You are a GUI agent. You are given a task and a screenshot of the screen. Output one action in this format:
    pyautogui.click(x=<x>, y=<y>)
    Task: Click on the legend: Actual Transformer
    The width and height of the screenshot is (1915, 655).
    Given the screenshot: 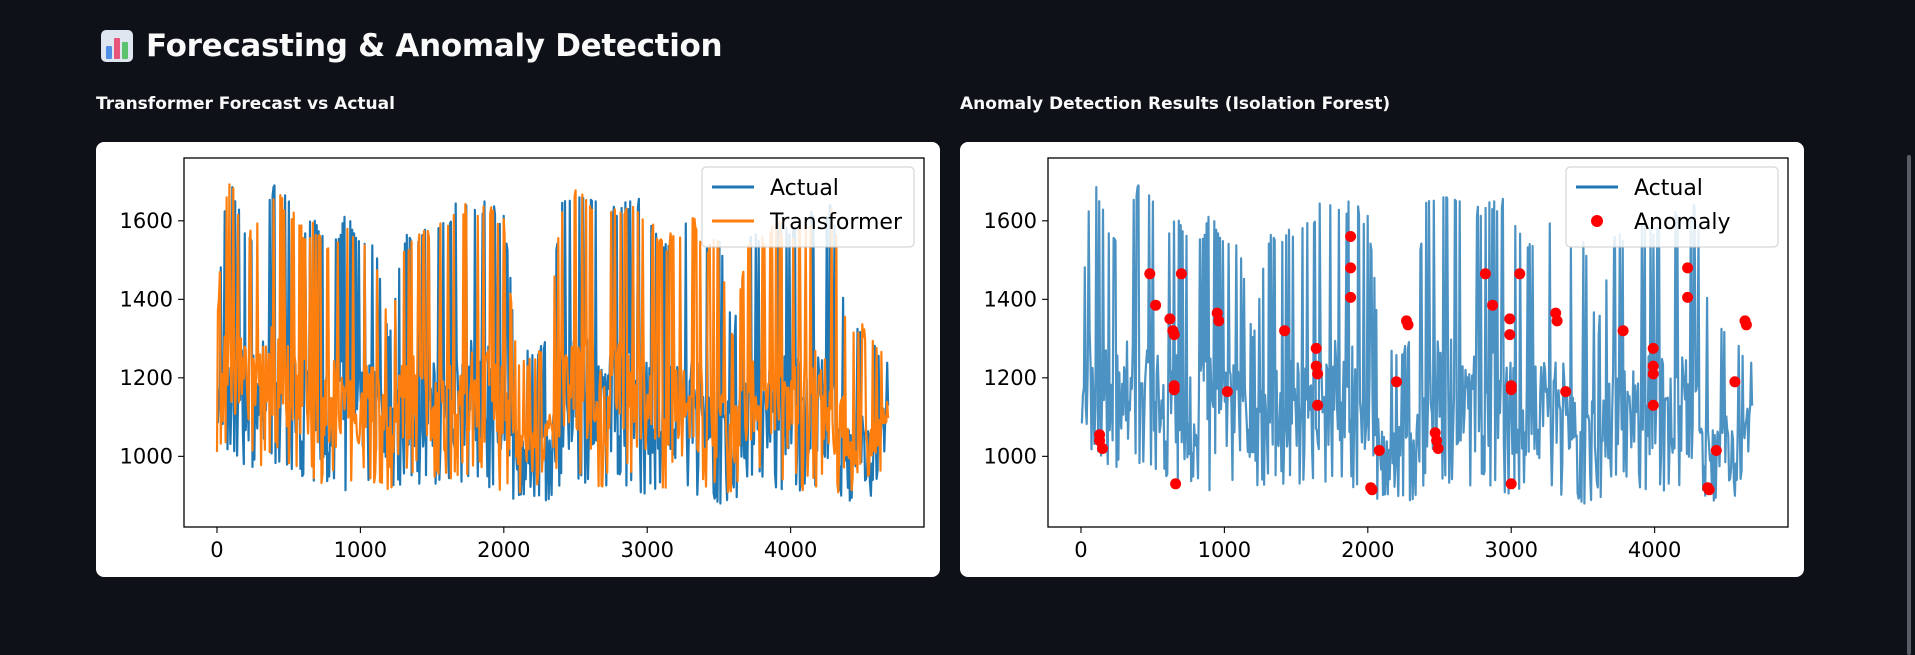 What is the action you would take?
    pyautogui.click(x=808, y=207)
    